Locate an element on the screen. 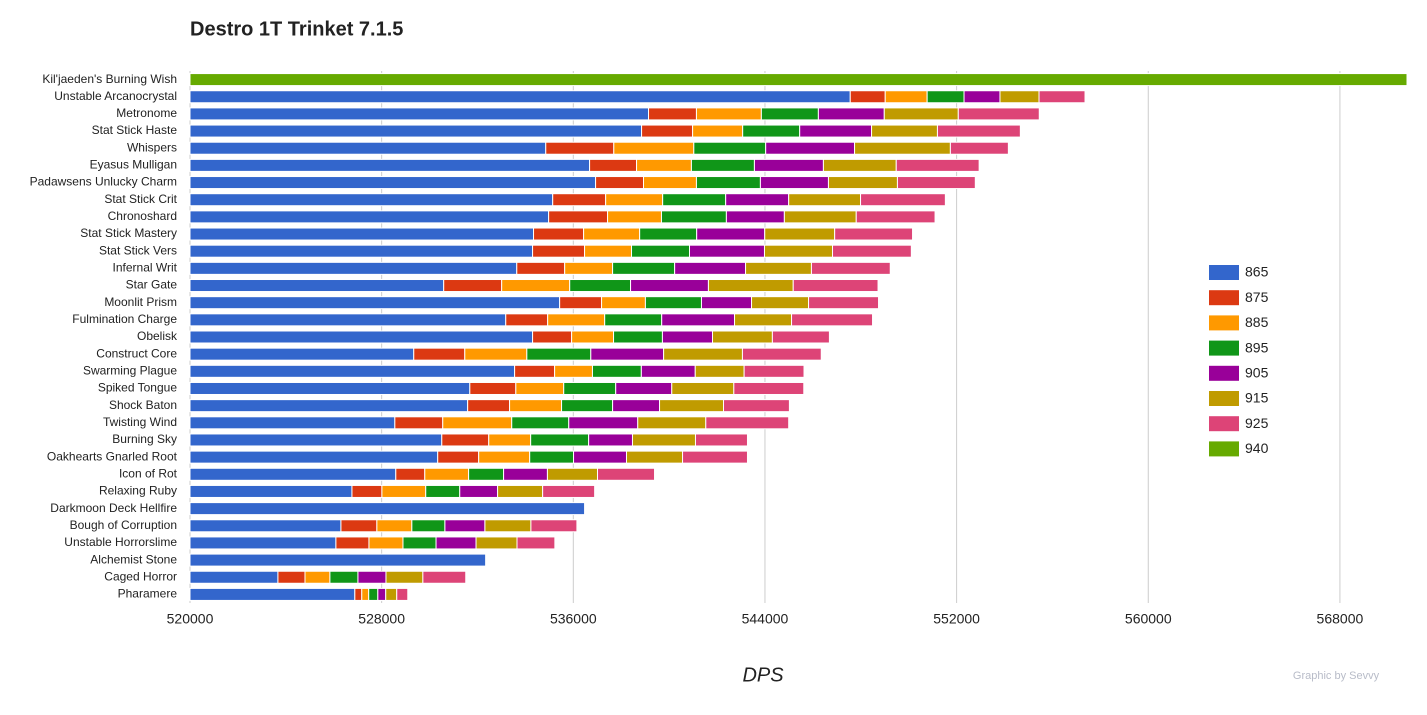 The height and width of the screenshot is (715, 1427). x-tick-label: 568000 is located at coordinates (1340, 619).